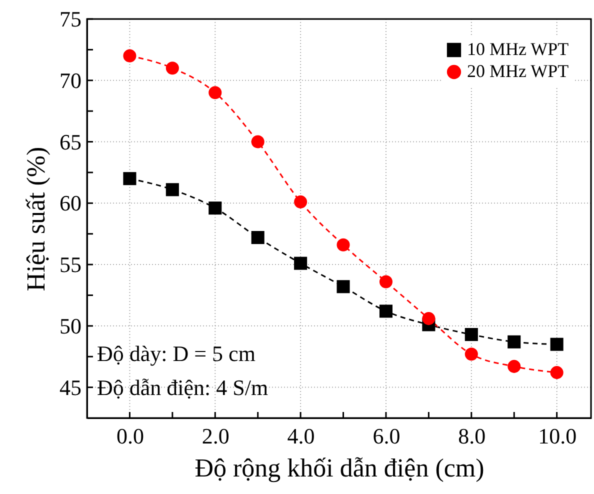  What do you see at coordinates (71, 325) in the screenshot?
I see `y-tick-label: 50` at bounding box center [71, 325].